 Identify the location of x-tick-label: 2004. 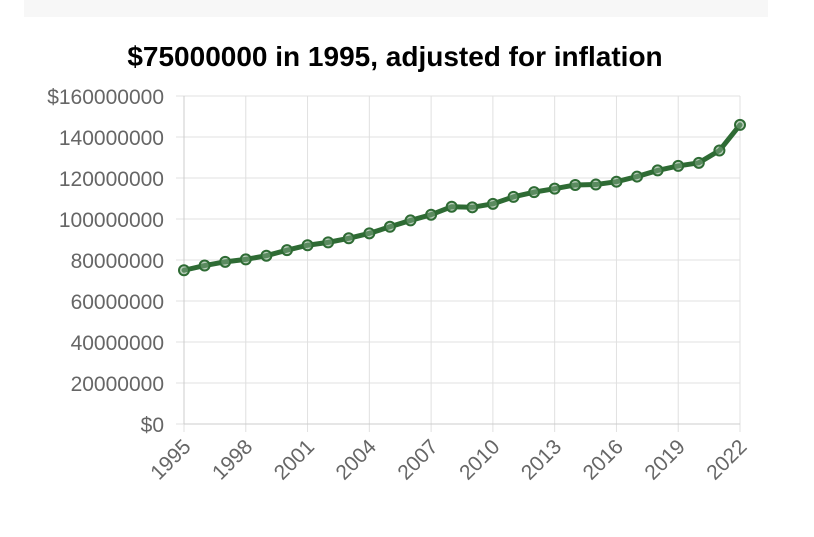
(357, 460).